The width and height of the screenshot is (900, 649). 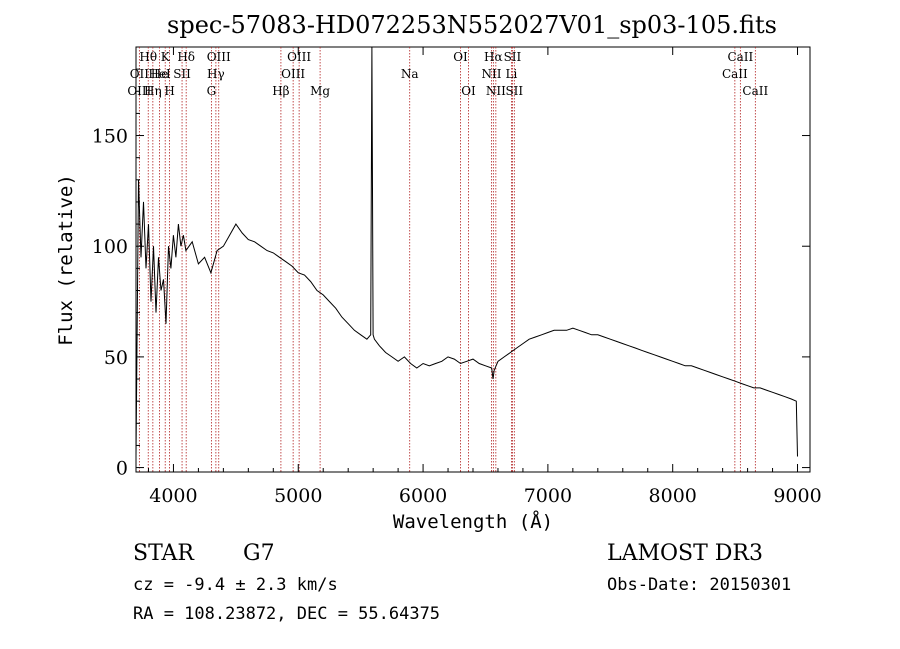 What do you see at coordinates (186, 57) in the screenshot?
I see `line-label-8: Hδ` at bounding box center [186, 57].